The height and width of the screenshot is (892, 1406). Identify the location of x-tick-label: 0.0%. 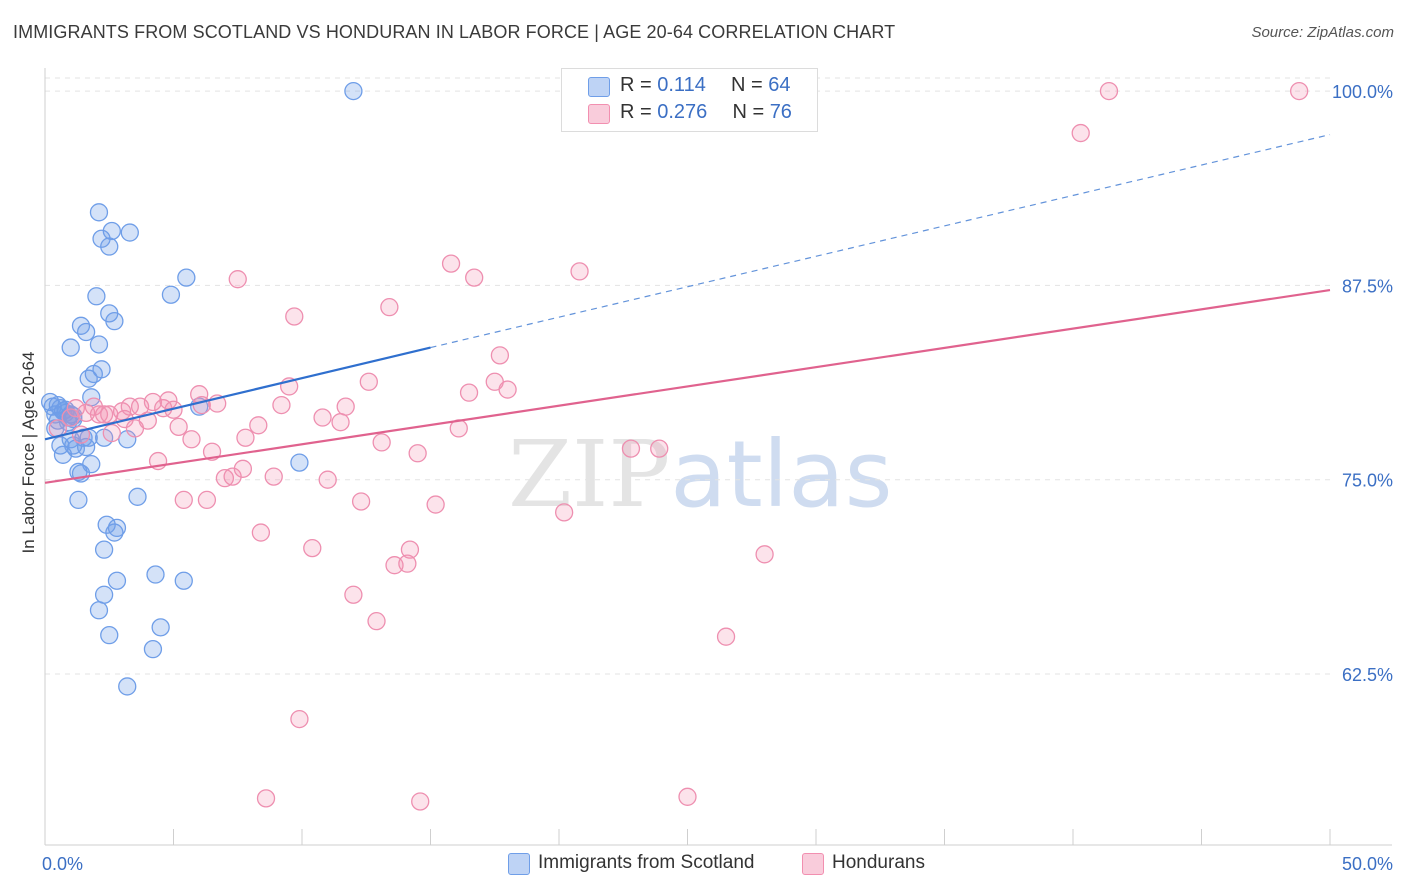
(62, 864).